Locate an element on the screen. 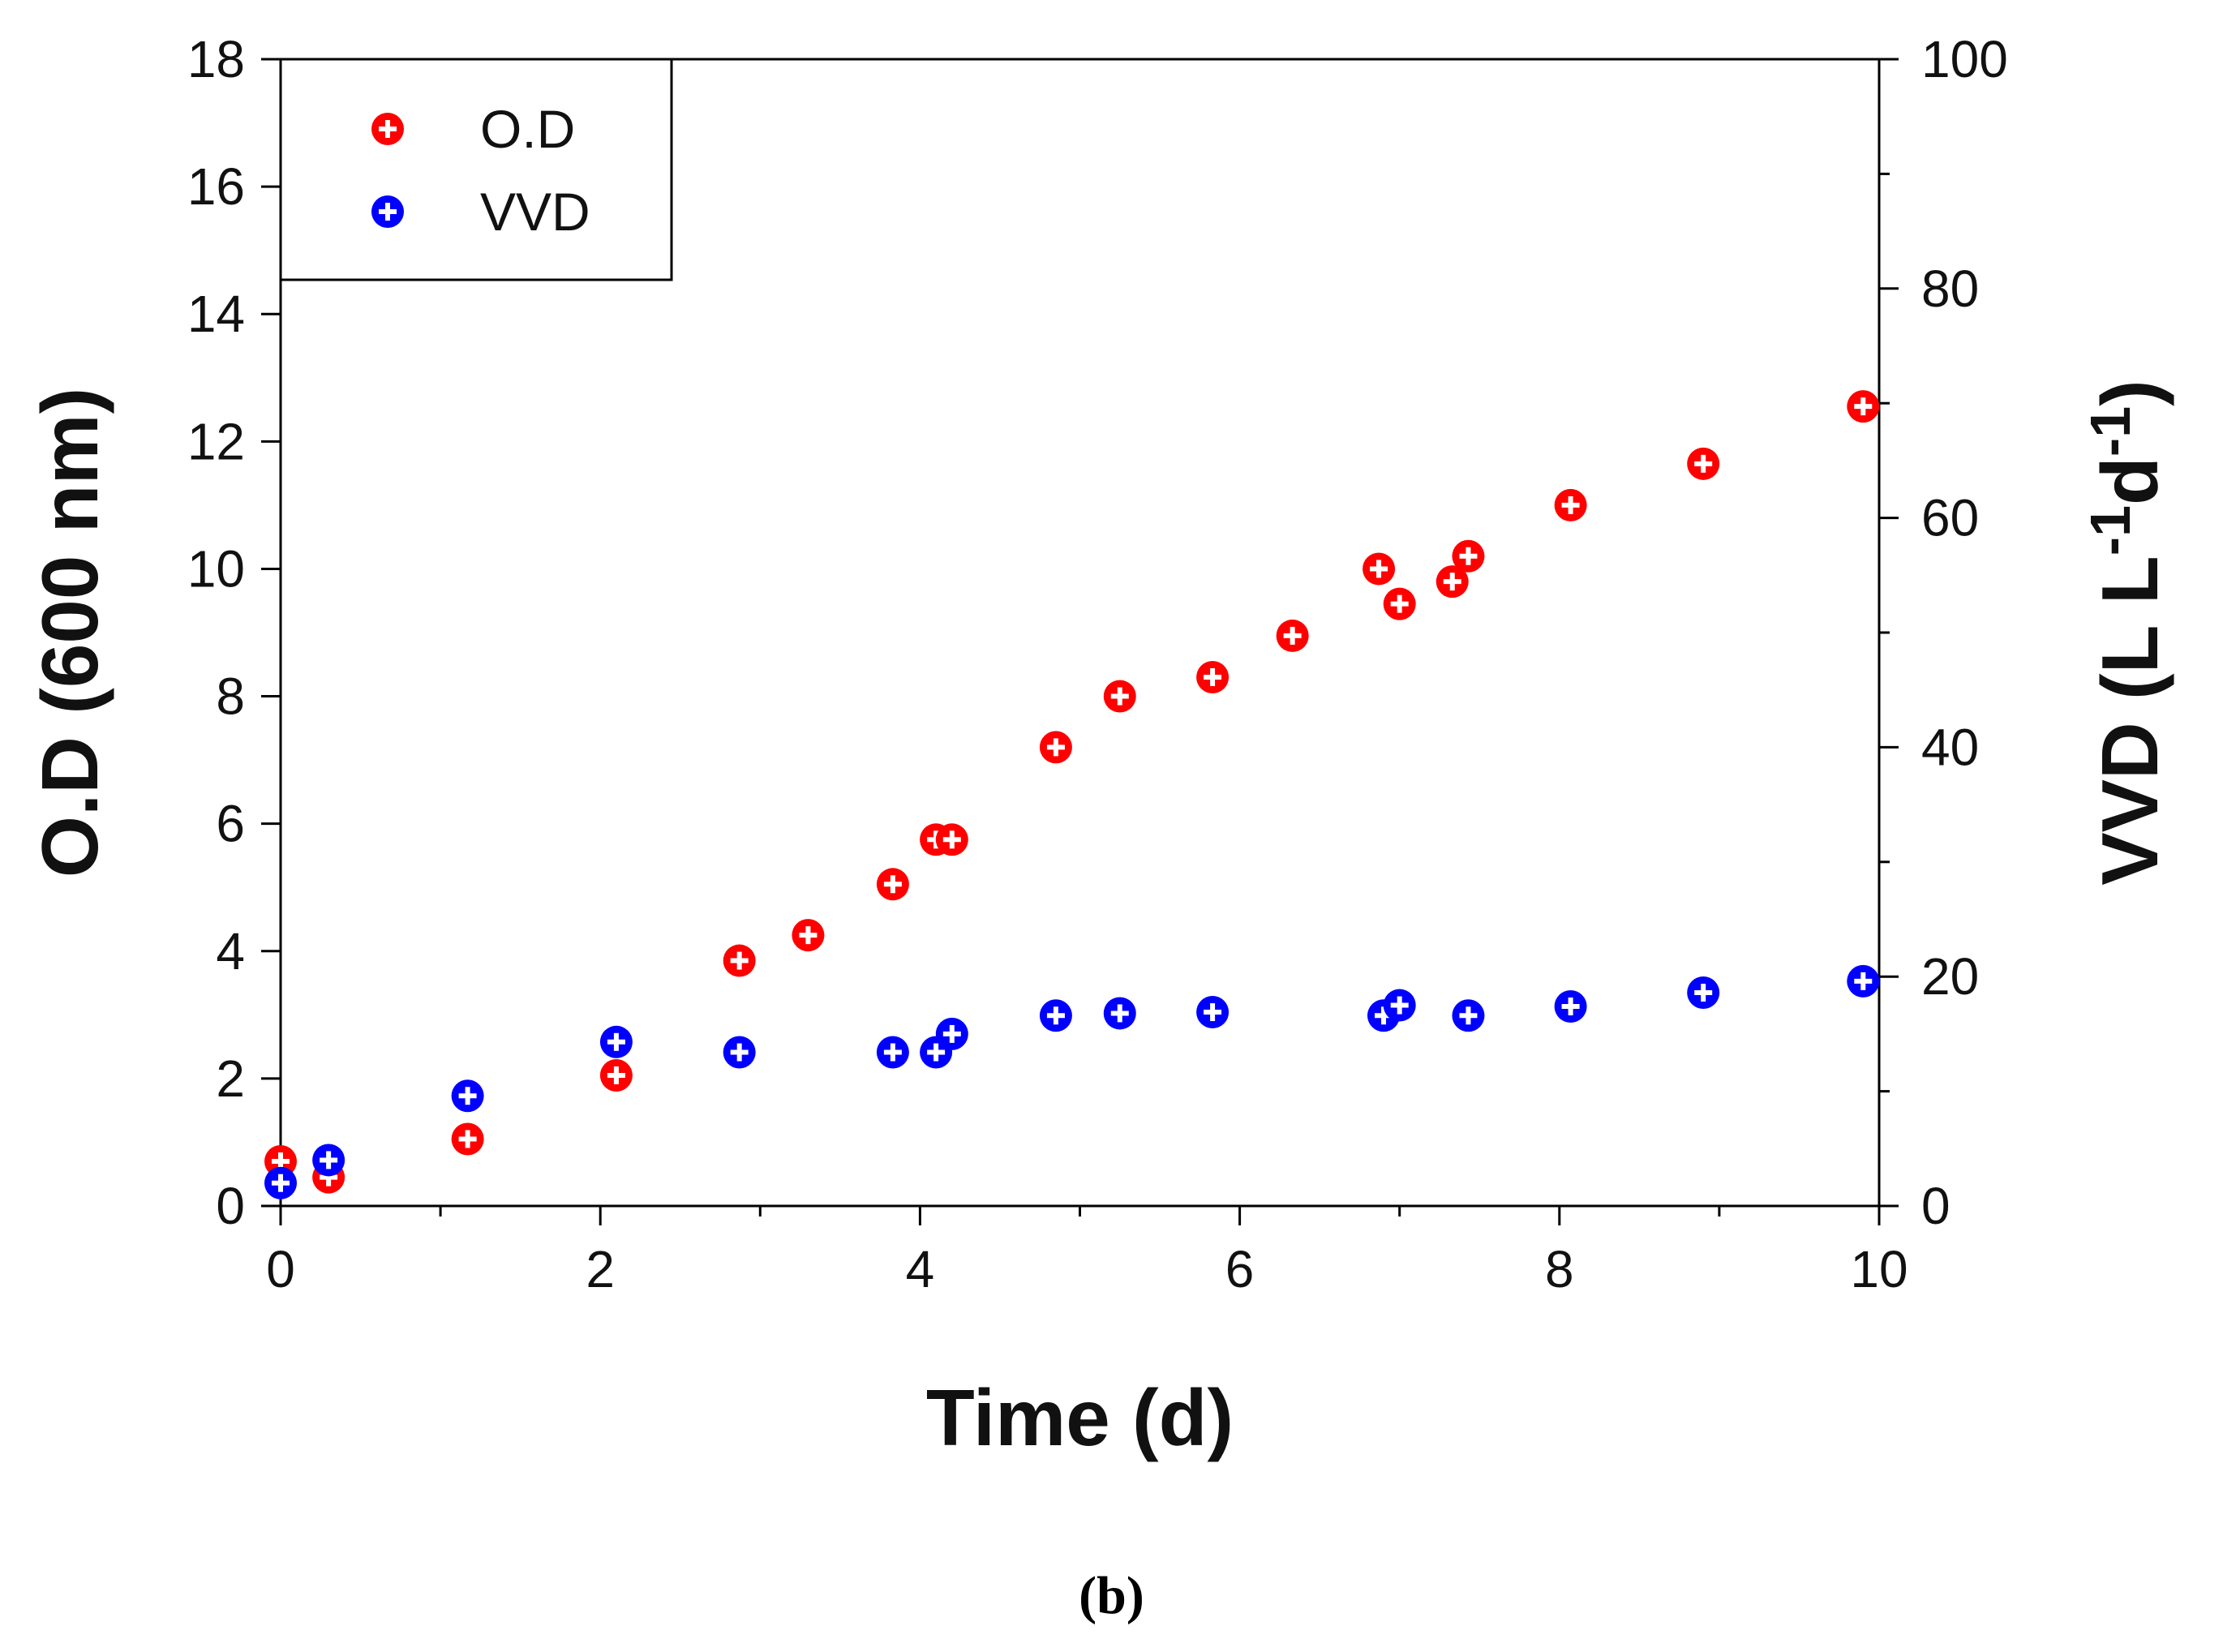  y-right-tick-label: 80 is located at coordinates (1950, 289).